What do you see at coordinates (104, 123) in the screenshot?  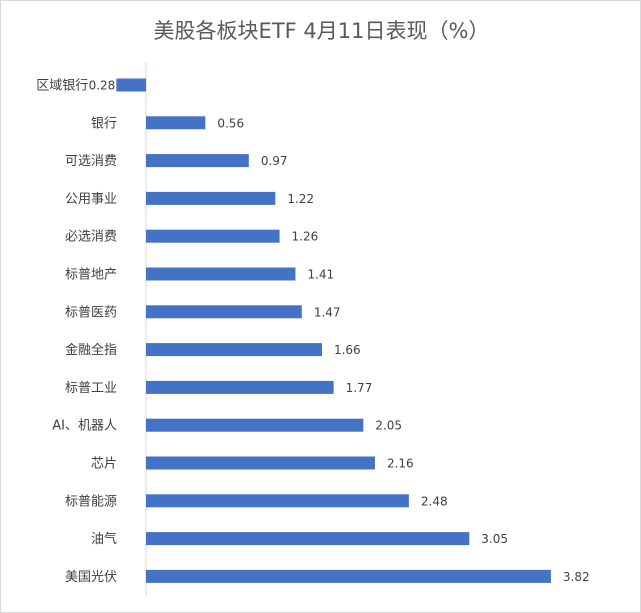 I see `category-label: 银行` at bounding box center [104, 123].